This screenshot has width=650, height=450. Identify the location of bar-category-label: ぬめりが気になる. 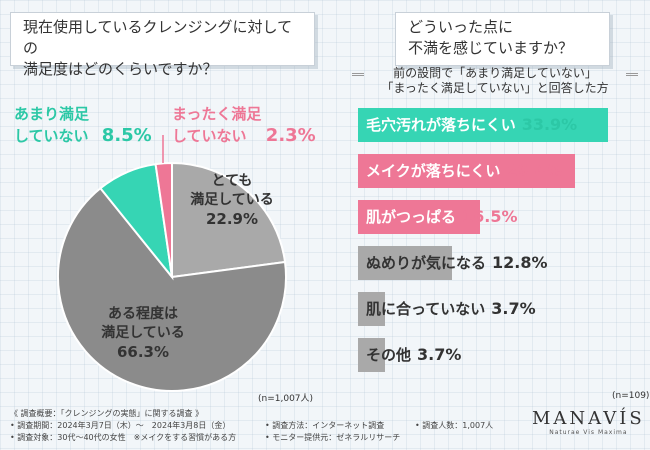
(426, 263).